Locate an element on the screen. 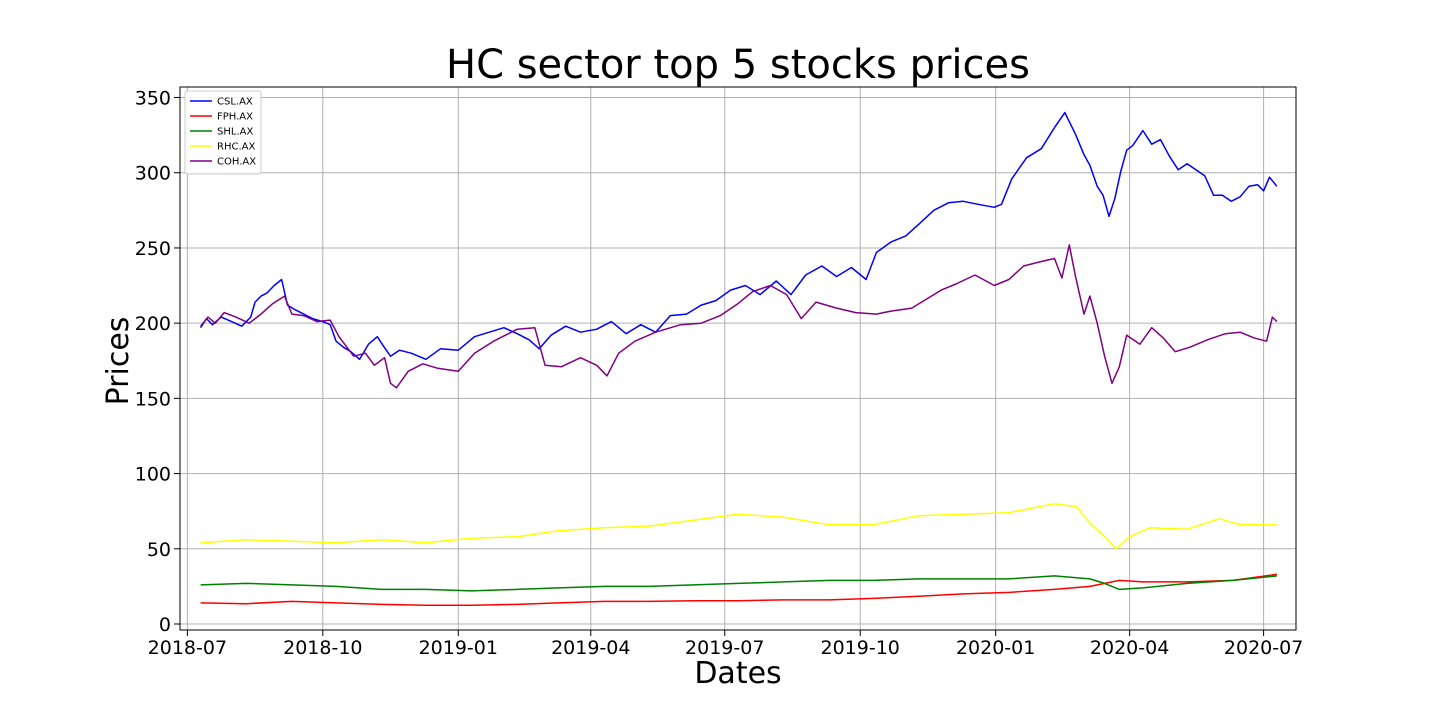 This screenshot has width=1440, height=720. series-line-rhc-ax is located at coordinates (738, 526).